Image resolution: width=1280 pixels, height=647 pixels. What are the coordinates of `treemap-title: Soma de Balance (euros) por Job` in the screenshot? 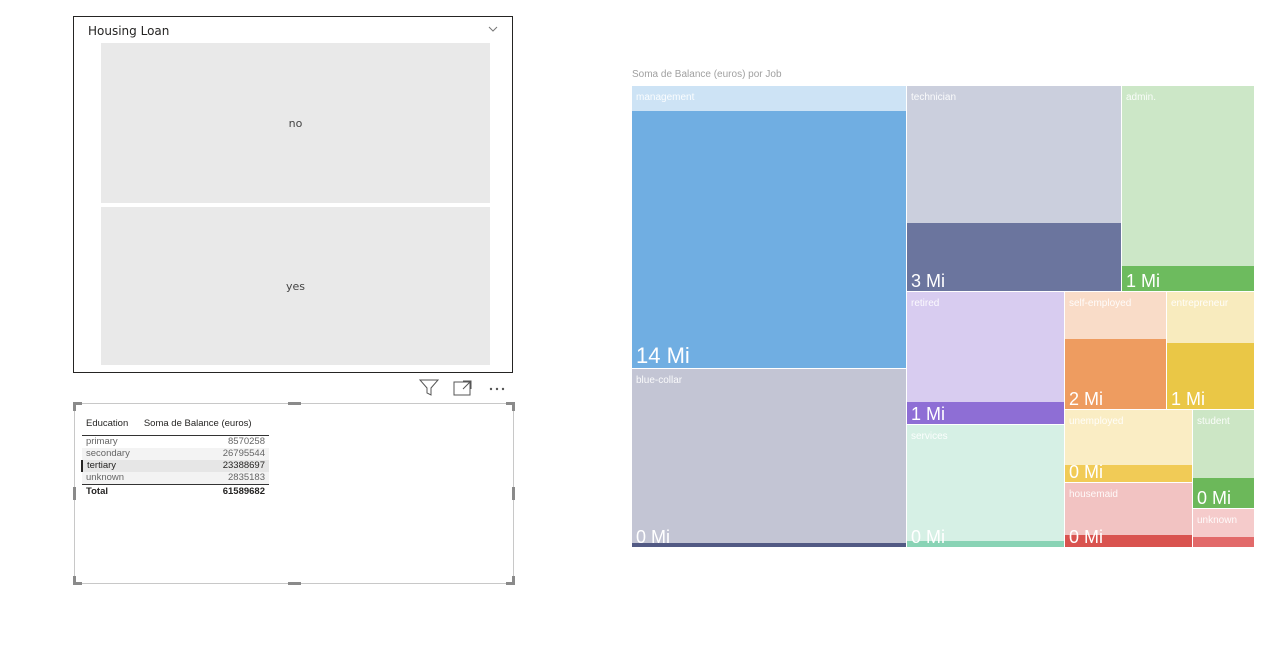 It's located at (707, 74).